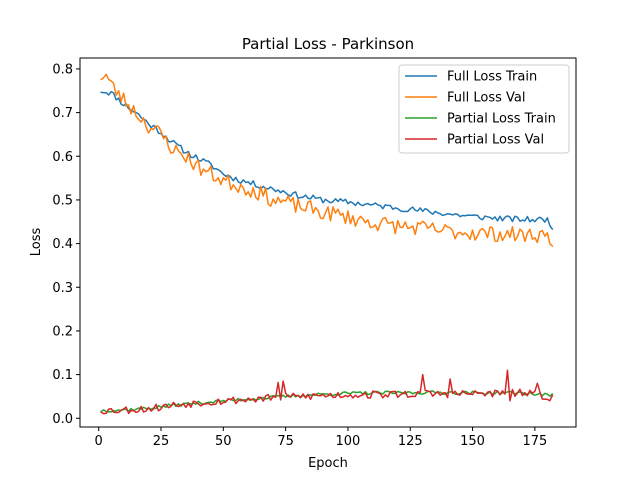 This screenshot has height=480, width=640. What do you see at coordinates (62, 113) in the screenshot?
I see `y-tick-label: 0.7` at bounding box center [62, 113].